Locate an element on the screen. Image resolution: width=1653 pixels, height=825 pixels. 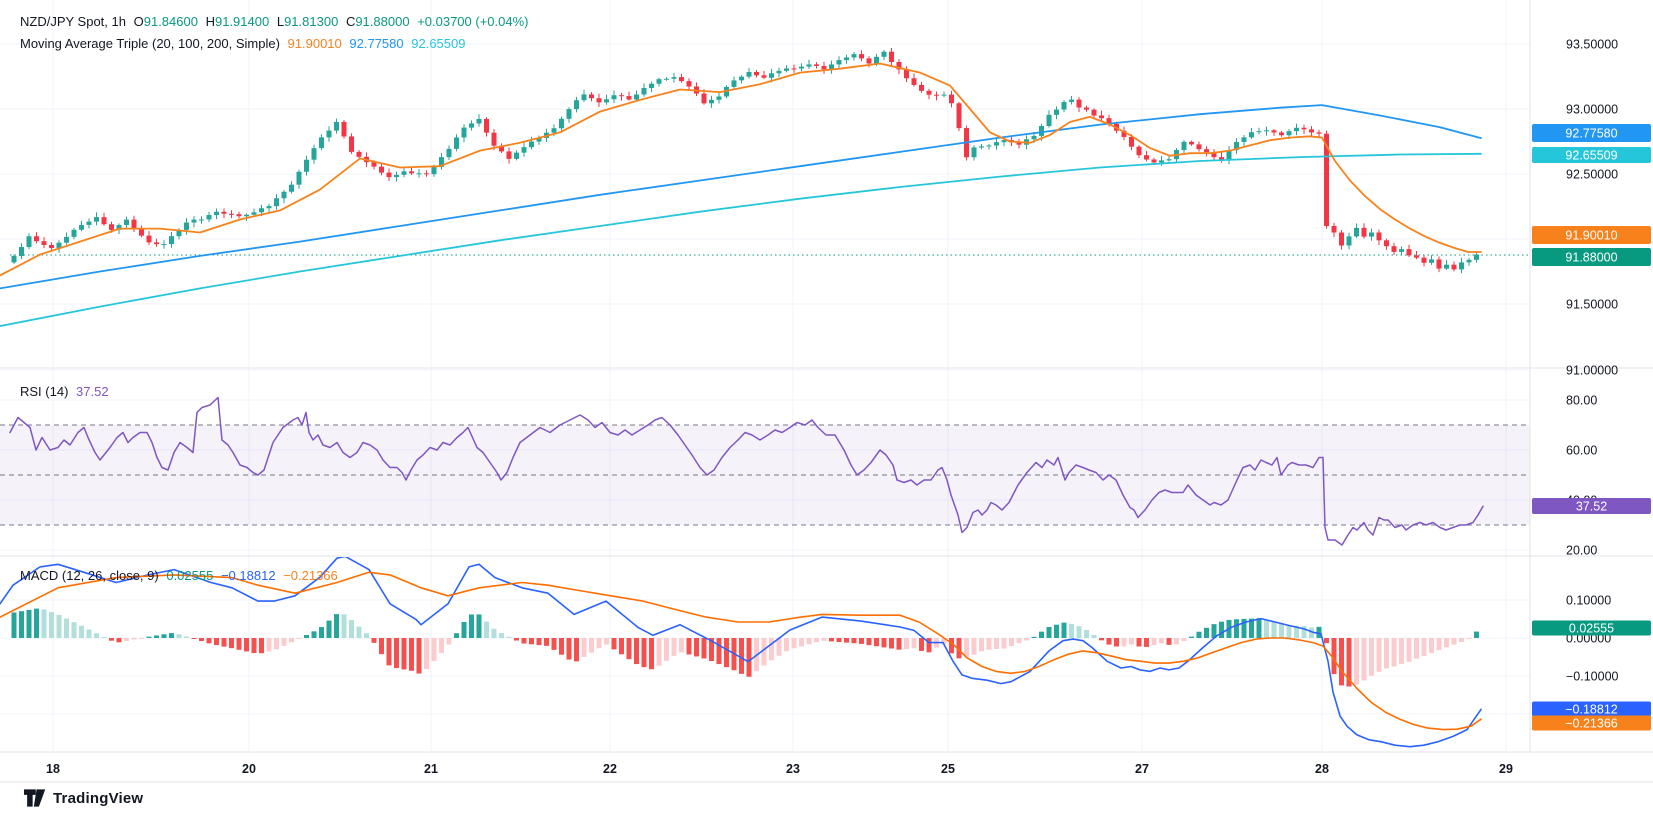
svg-text: 92.50000 is located at coordinates (1592, 175).